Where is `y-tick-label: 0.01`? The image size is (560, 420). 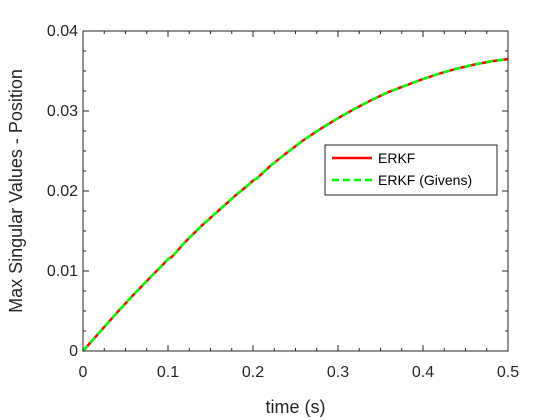
y-tick-label: 0.01 is located at coordinates (62, 271).